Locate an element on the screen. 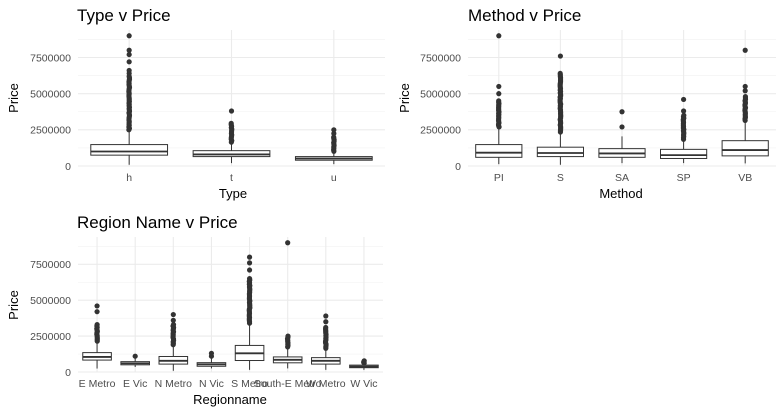  x-tick-label: h is located at coordinates (129, 178).